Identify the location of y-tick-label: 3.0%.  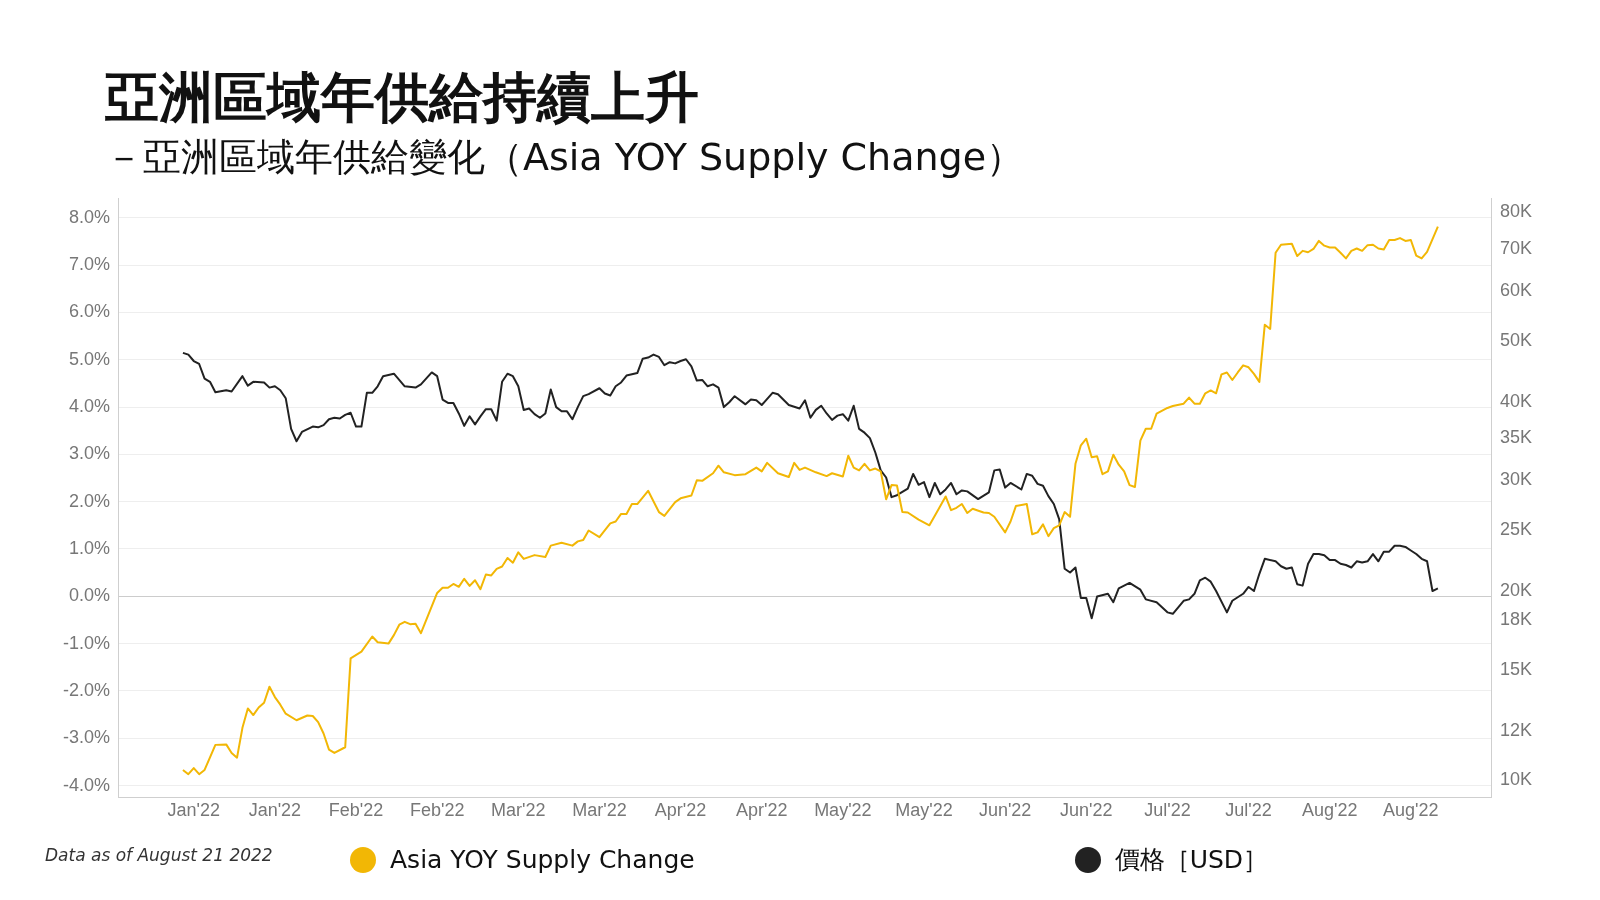
(89, 453).